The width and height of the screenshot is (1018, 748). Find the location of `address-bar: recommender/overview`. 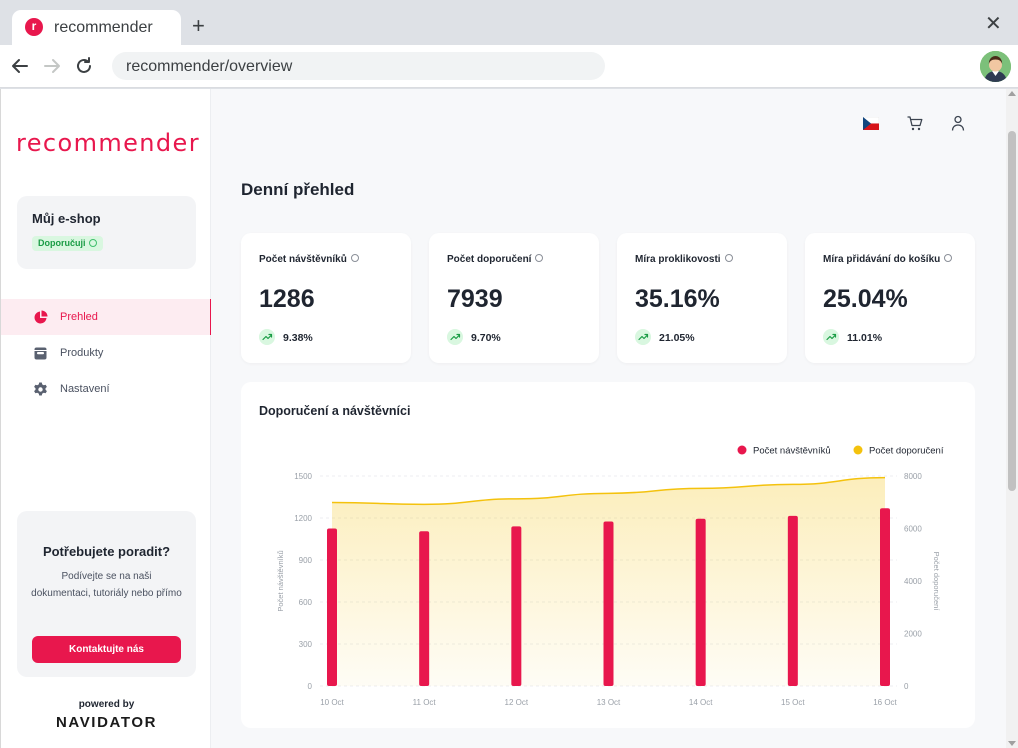

address-bar: recommender/overview is located at coordinates (358, 66).